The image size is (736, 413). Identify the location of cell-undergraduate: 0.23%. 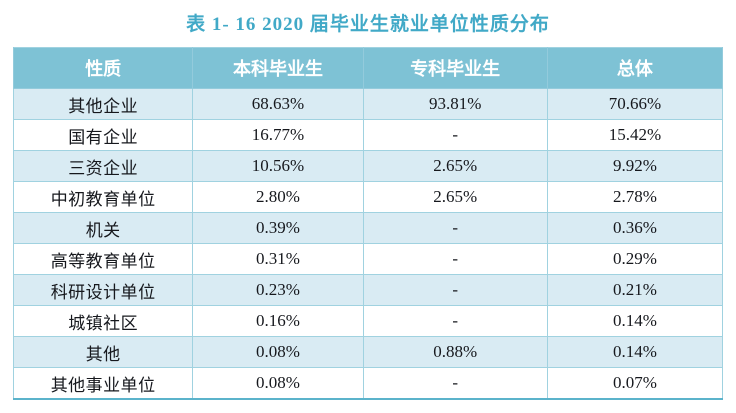
(278, 290).